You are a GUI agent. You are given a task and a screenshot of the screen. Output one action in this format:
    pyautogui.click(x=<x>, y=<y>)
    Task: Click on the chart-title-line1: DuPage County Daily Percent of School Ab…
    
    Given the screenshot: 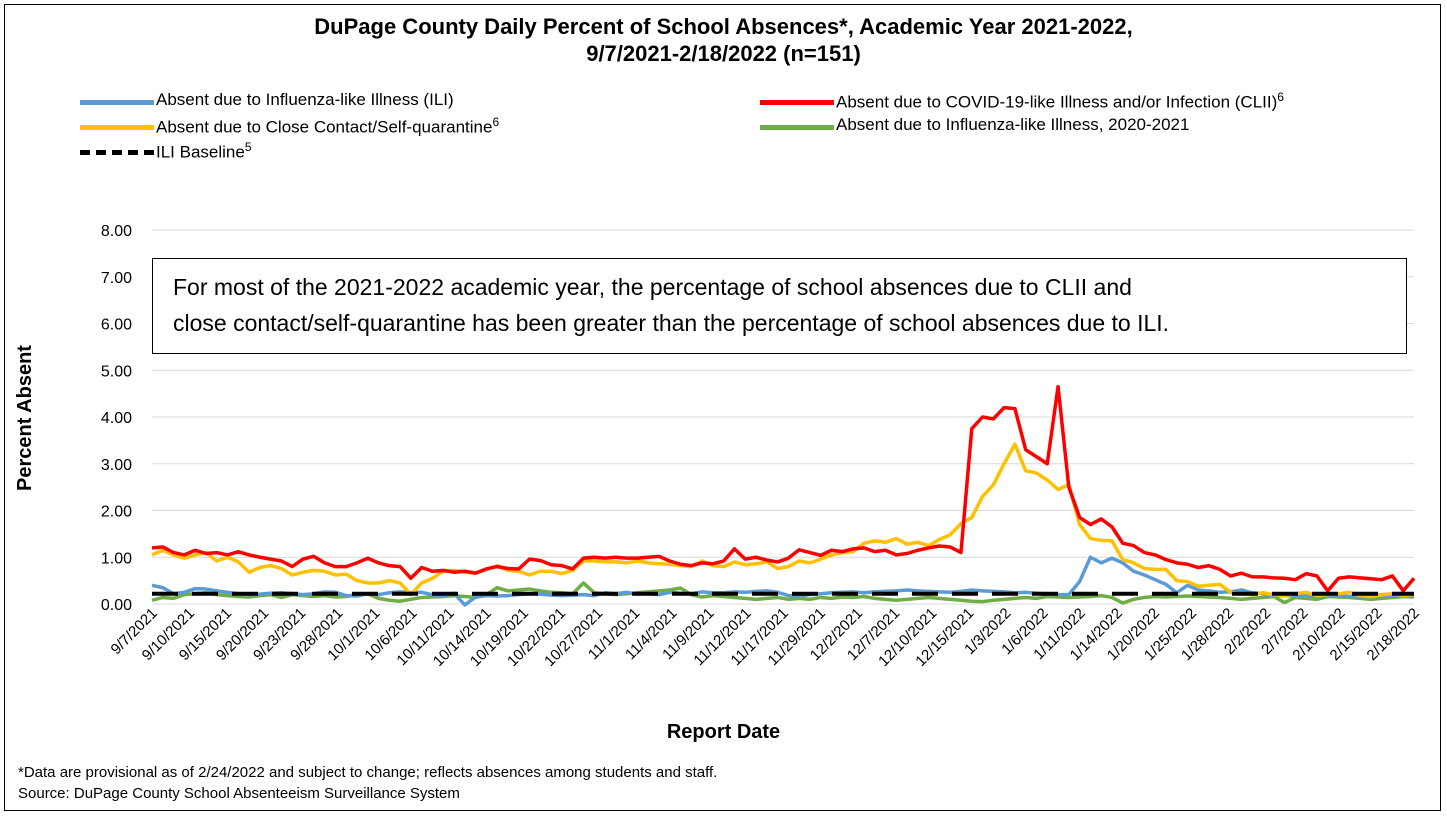 What is the action you would take?
    pyautogui.click(x=723, y=26)
    